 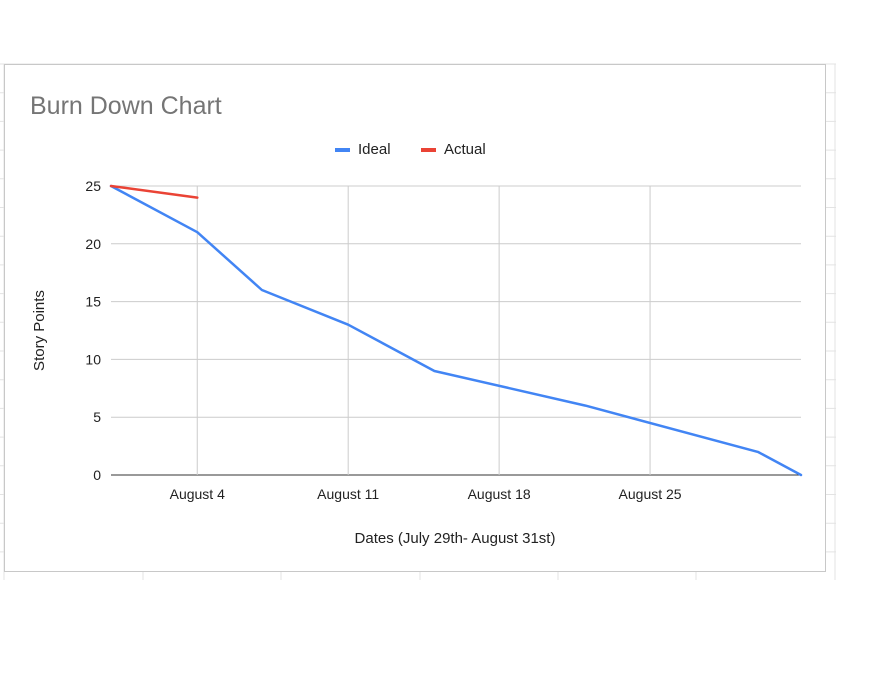 What do you see at coordinates (499, 494) in the screenshot?
I see `x-tick-label: August 18` at bounding box center [499, 494].